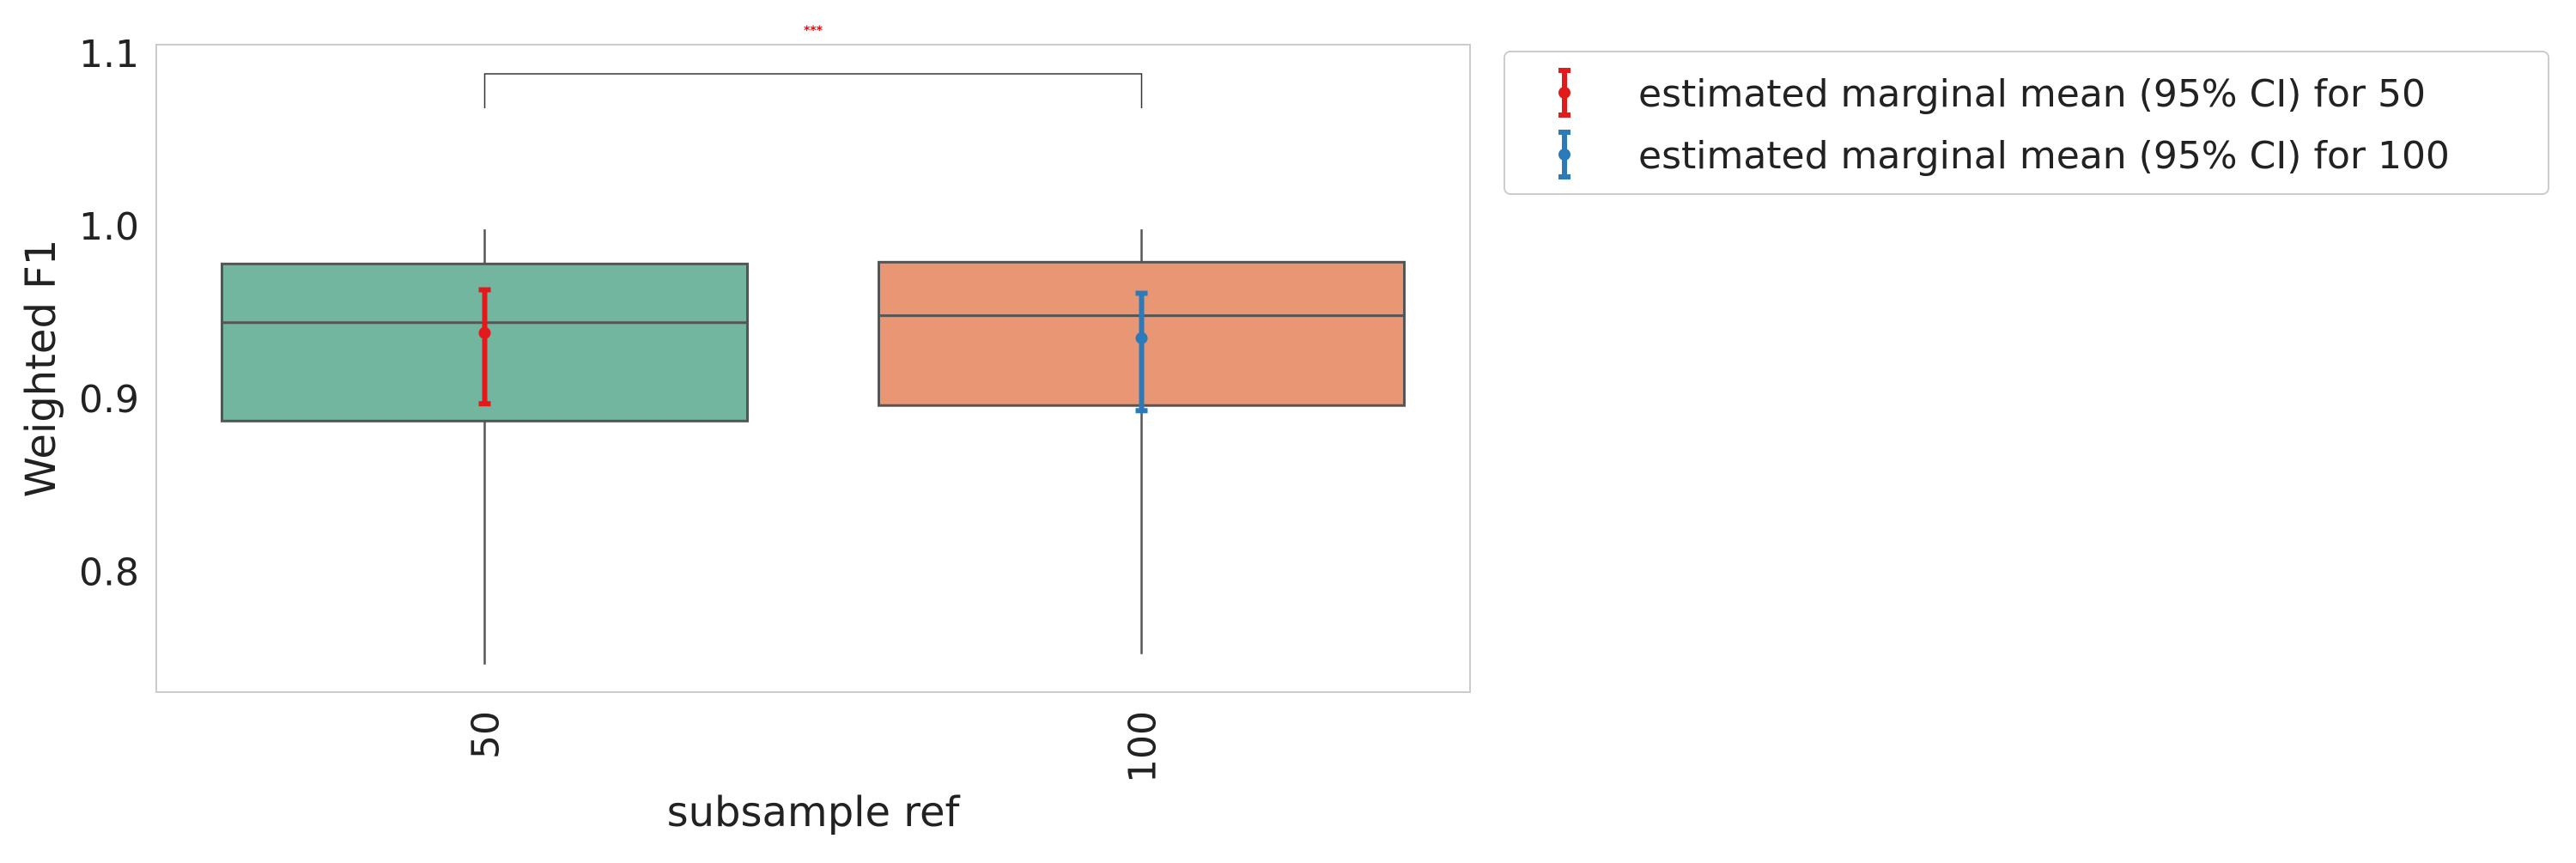 The image size is (2576, 863). What do you see at coordinates (813, 350) in the screenshot?
I see `means-layer` at bounding box center [813, 350].